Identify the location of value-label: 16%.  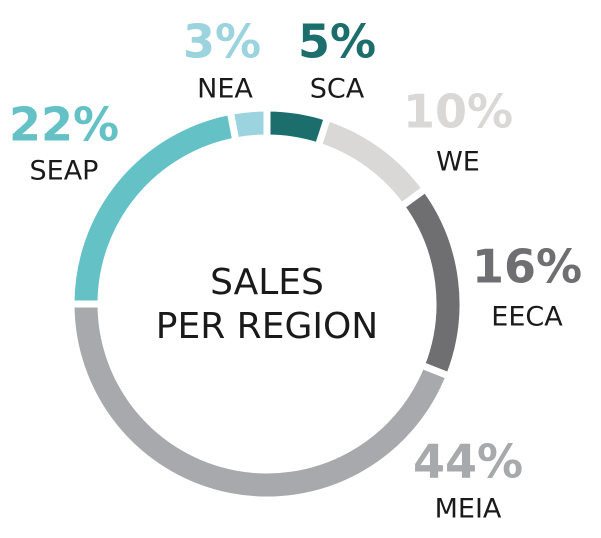
(527, 267).